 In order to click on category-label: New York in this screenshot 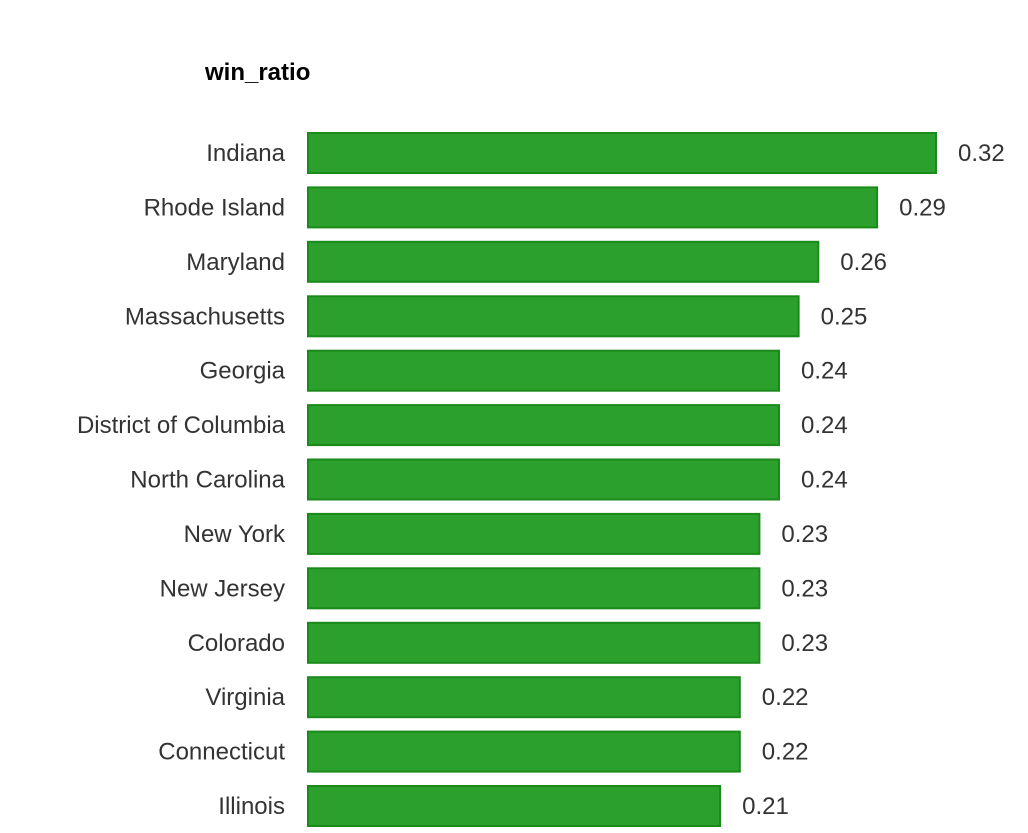, I will do `click(235, 534)`.